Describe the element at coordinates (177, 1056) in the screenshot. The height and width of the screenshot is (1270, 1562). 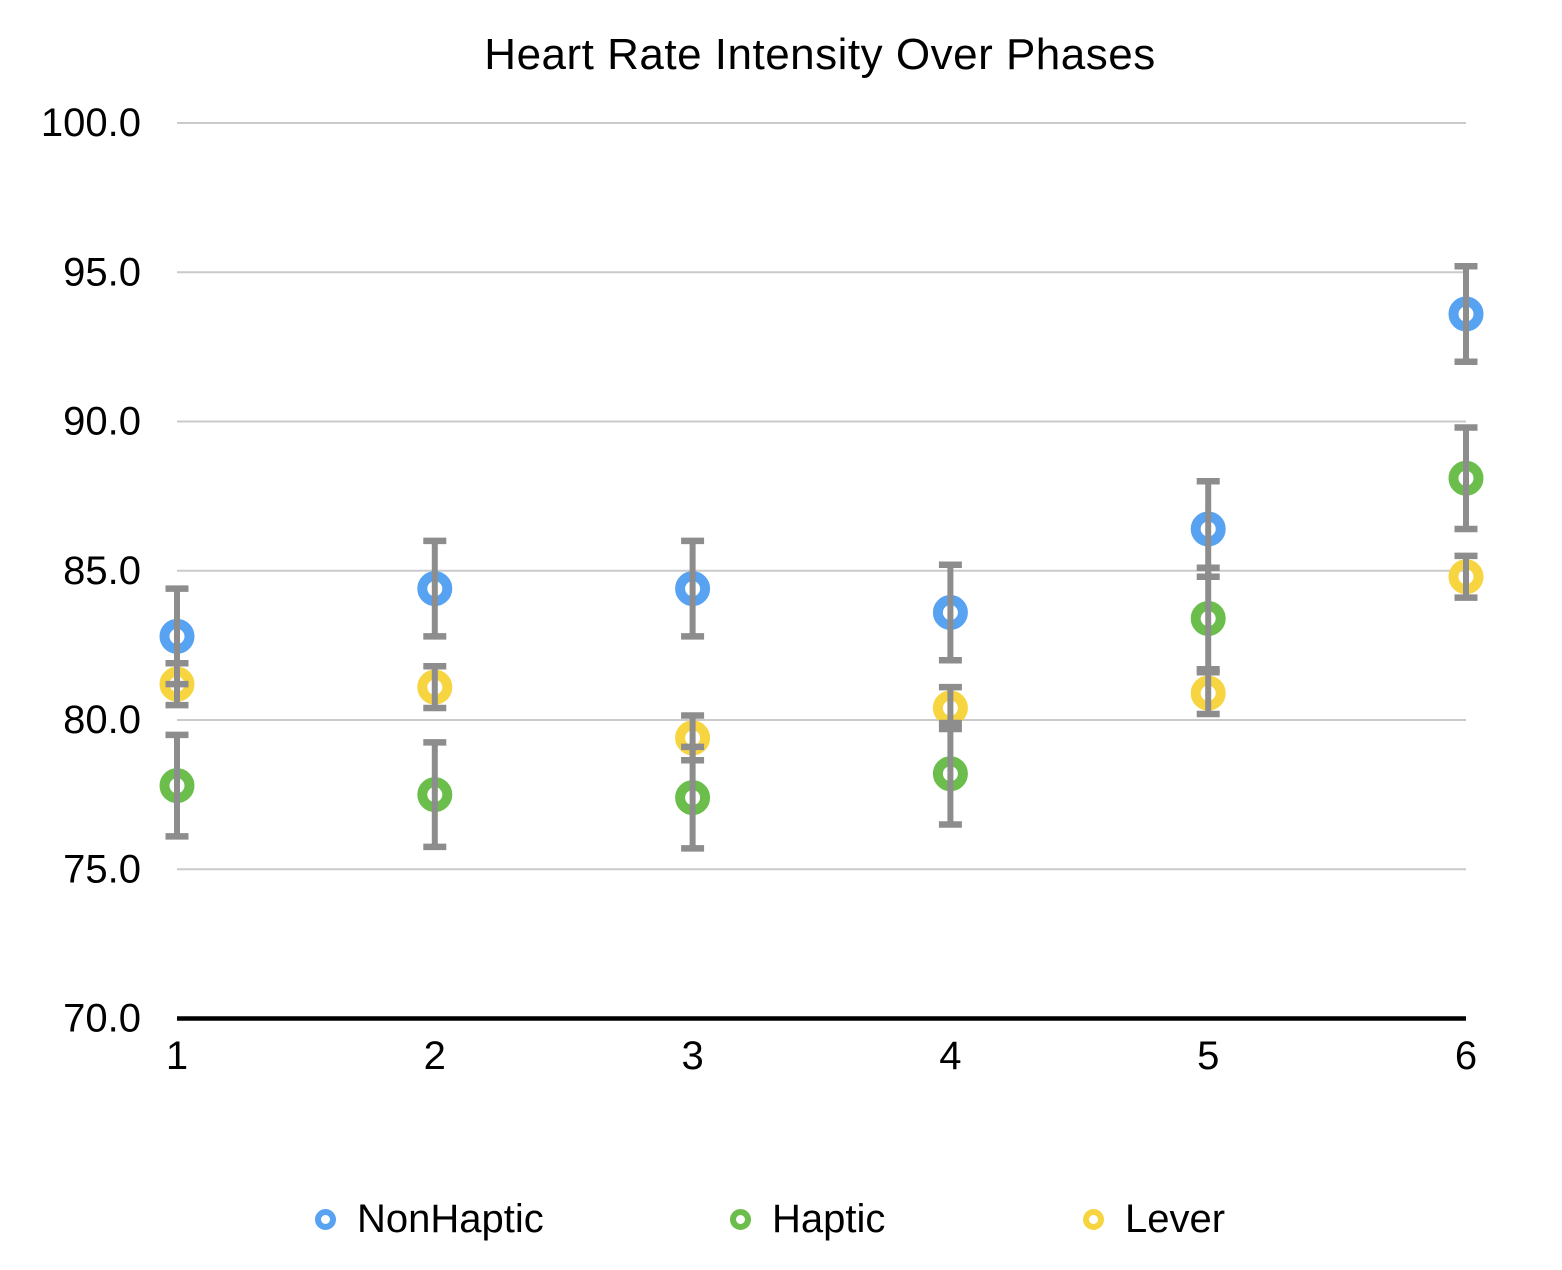
I see `x-tick-label: 1` at that location.